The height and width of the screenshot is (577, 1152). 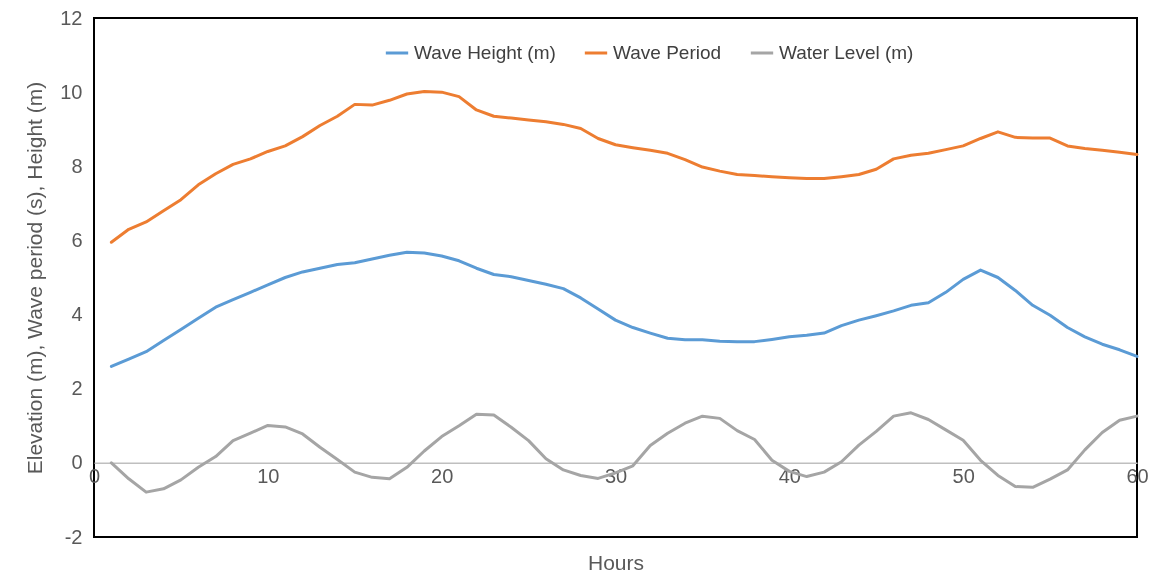 I want to click on legend-label: Wave Height (m), so click(x=485, y=52).